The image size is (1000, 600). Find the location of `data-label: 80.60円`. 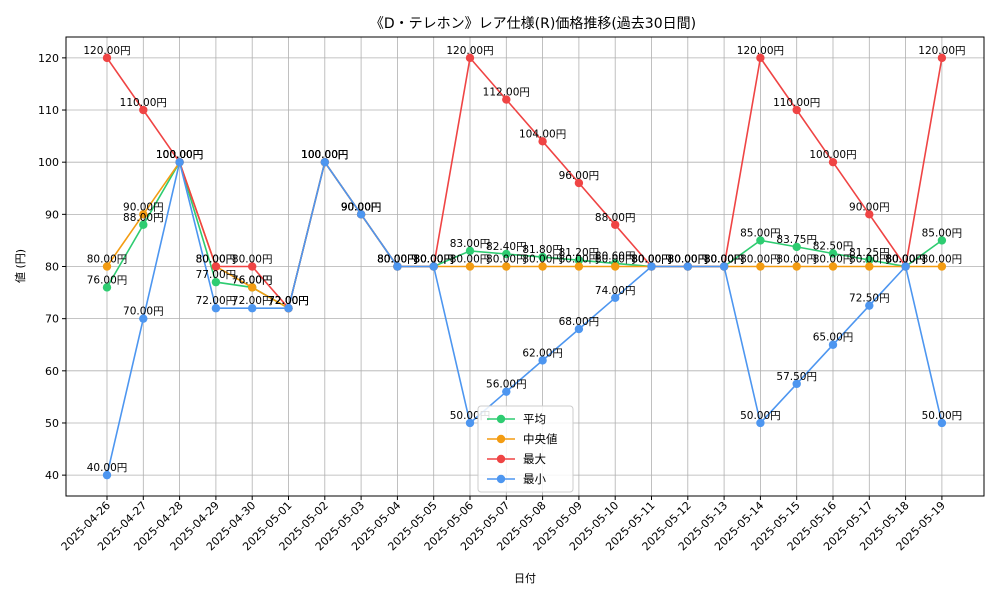

data-label: 80.60円 is located at coordinates (615, 256).